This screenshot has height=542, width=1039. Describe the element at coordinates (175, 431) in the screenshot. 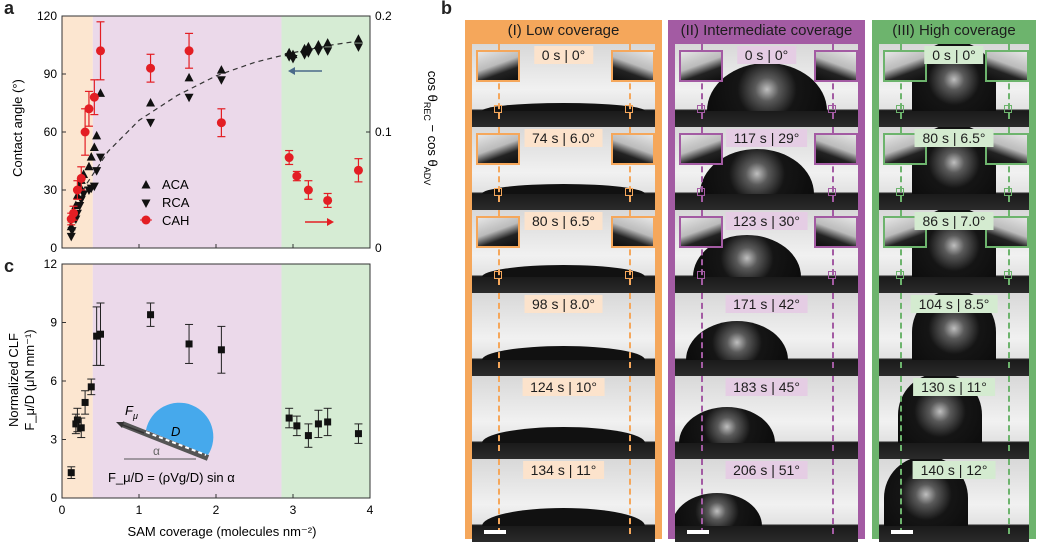

I see `inset-d-label: D` at that location.